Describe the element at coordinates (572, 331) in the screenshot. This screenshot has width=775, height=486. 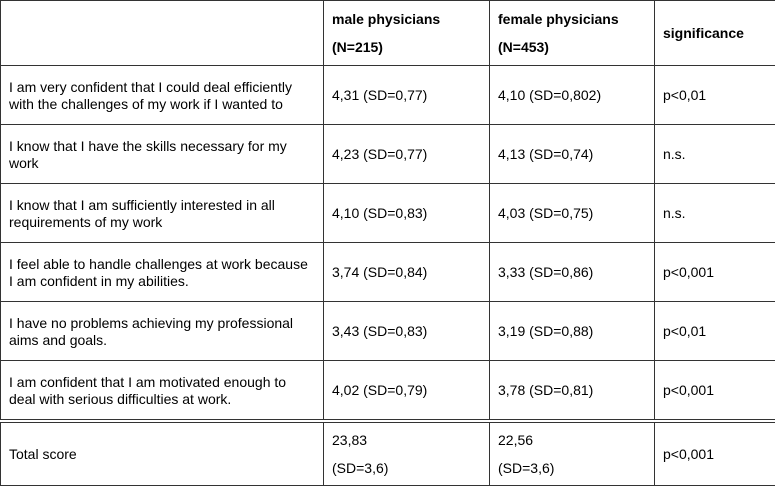
I see `female-value: 3,19 (SD=0,88)` at that location.